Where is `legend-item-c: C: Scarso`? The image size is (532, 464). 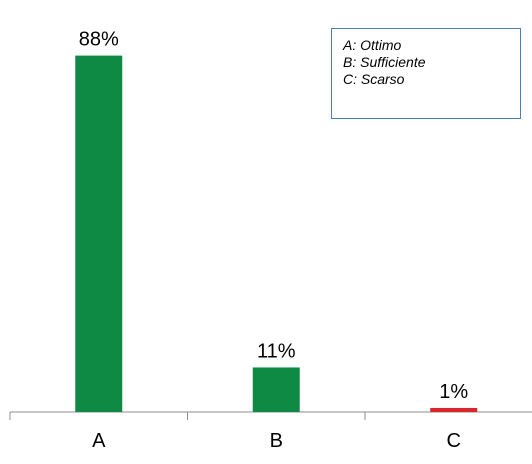 legend-item-c: C: Scarso is located at coordinates (374, 79).